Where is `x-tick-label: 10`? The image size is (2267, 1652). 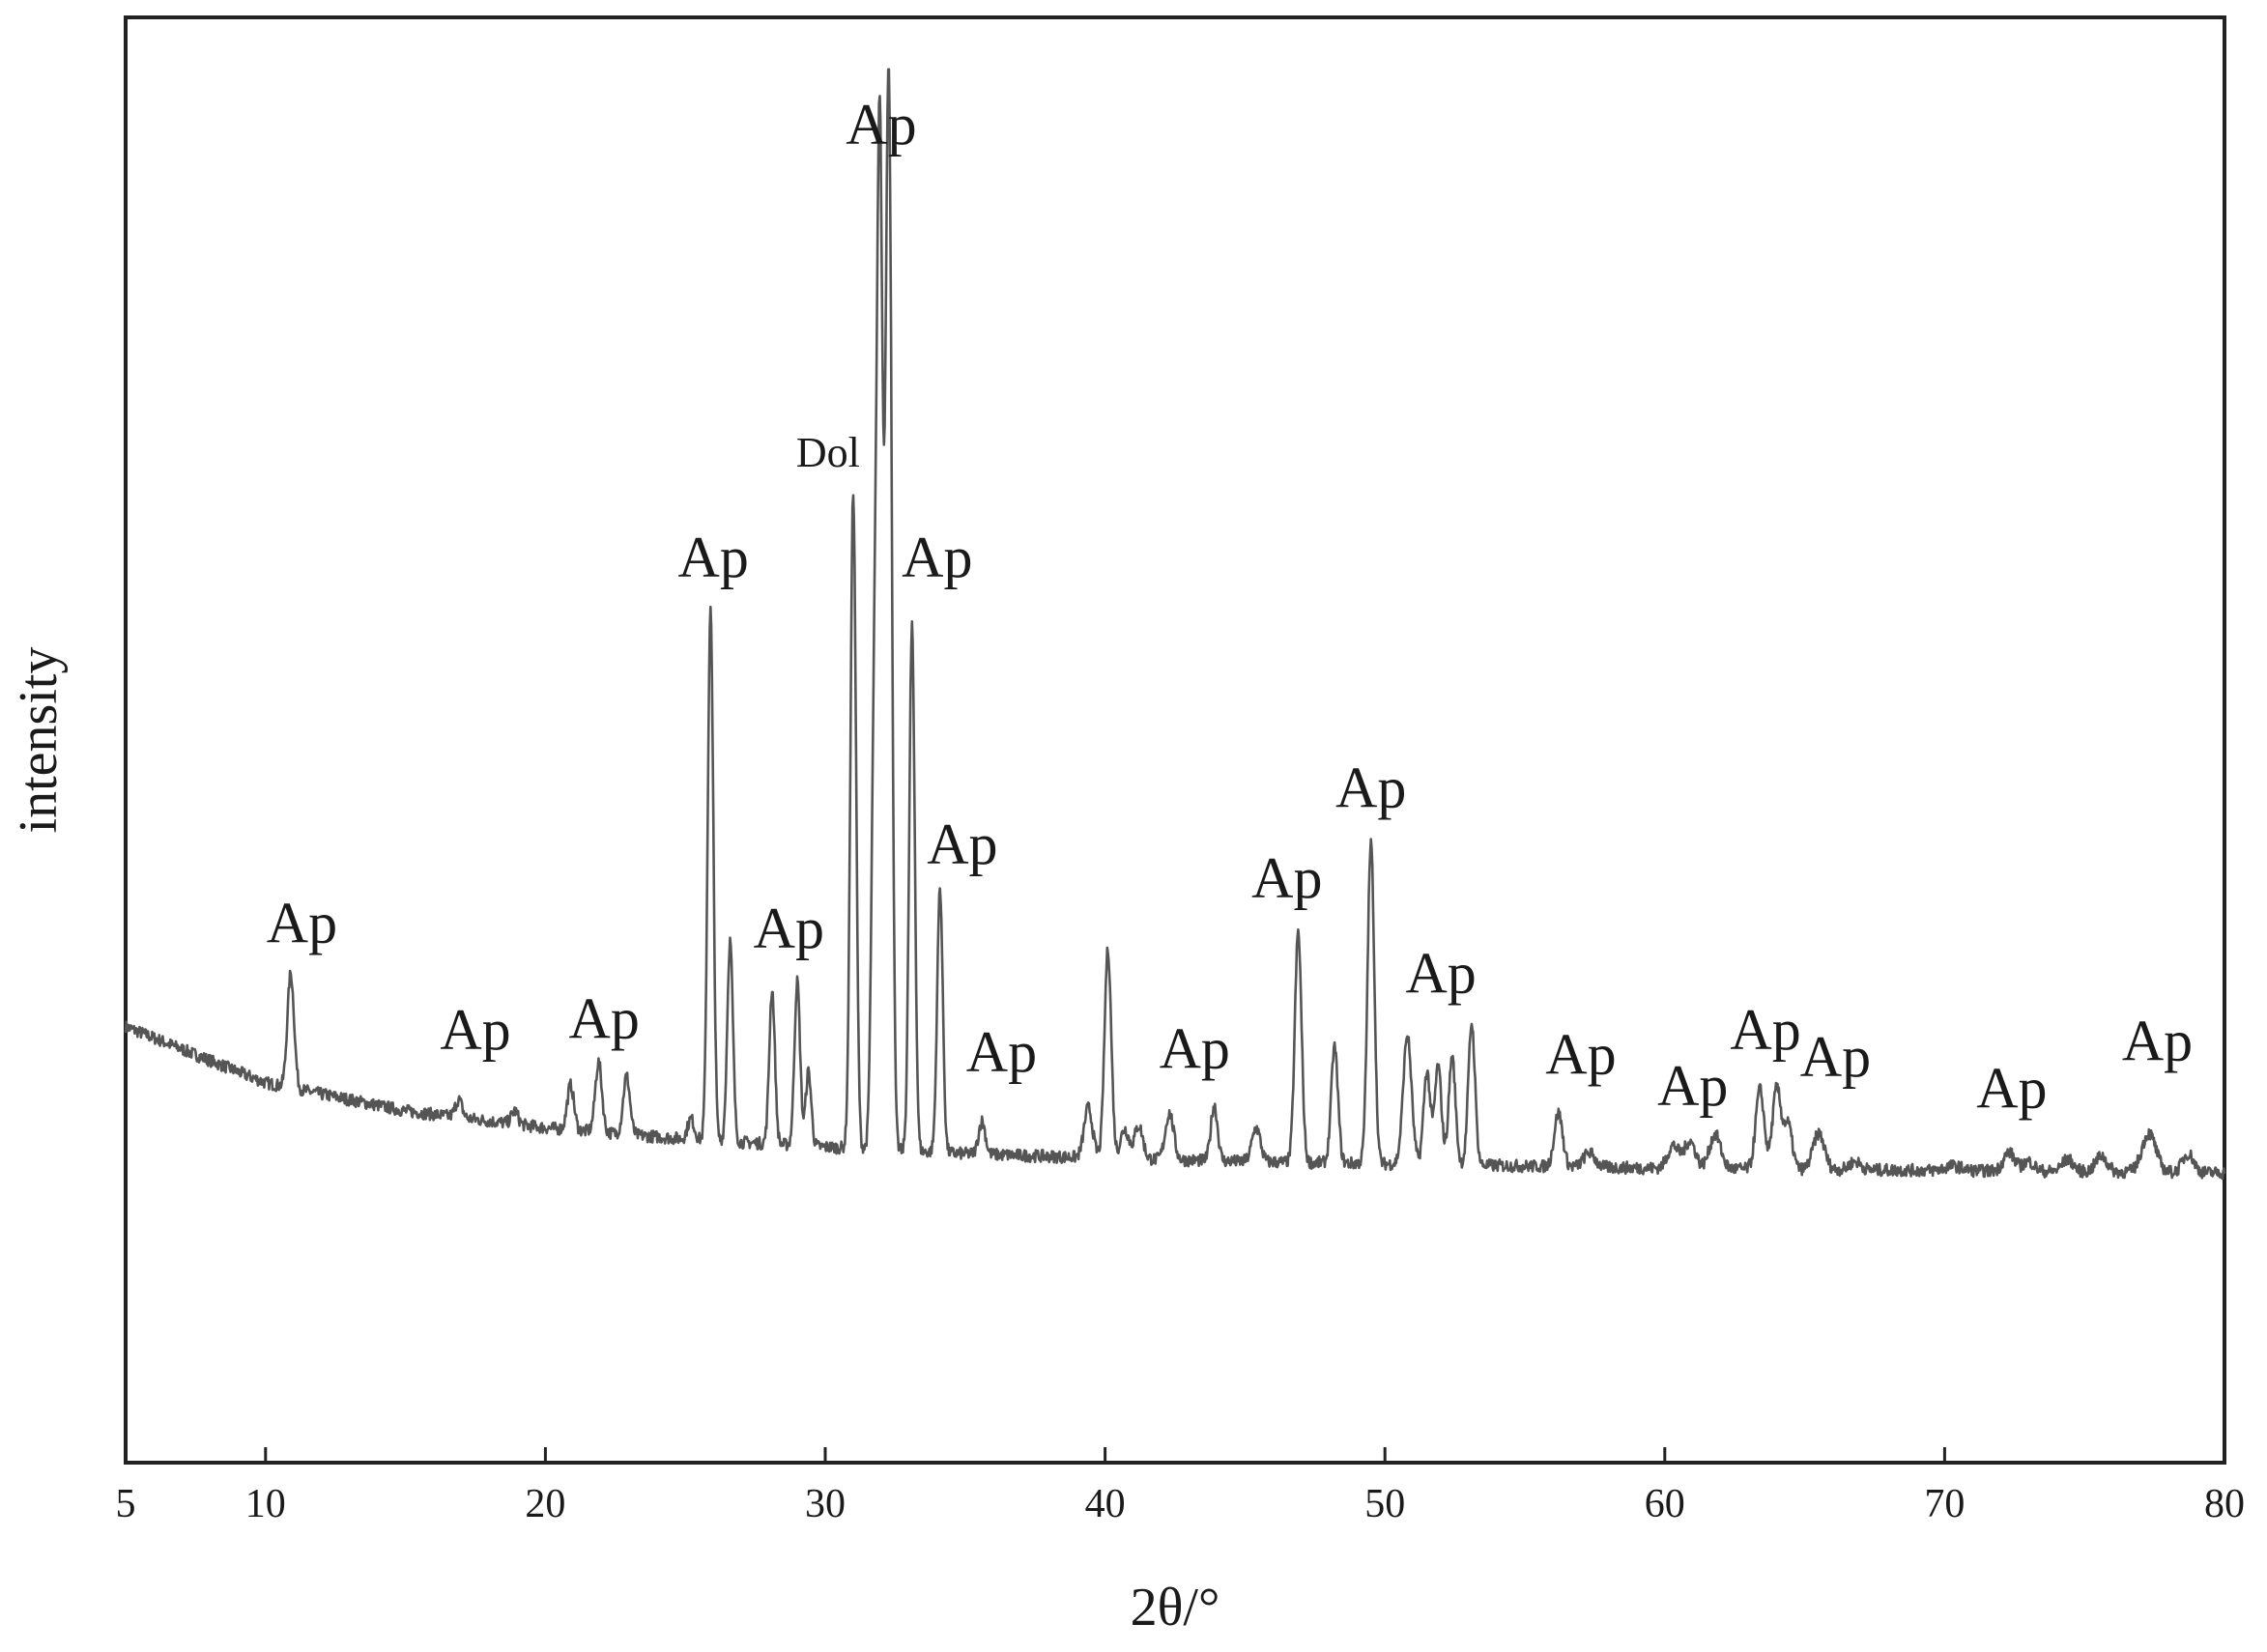 x-tick-label: 10 is located at coordinates (265, 1504).